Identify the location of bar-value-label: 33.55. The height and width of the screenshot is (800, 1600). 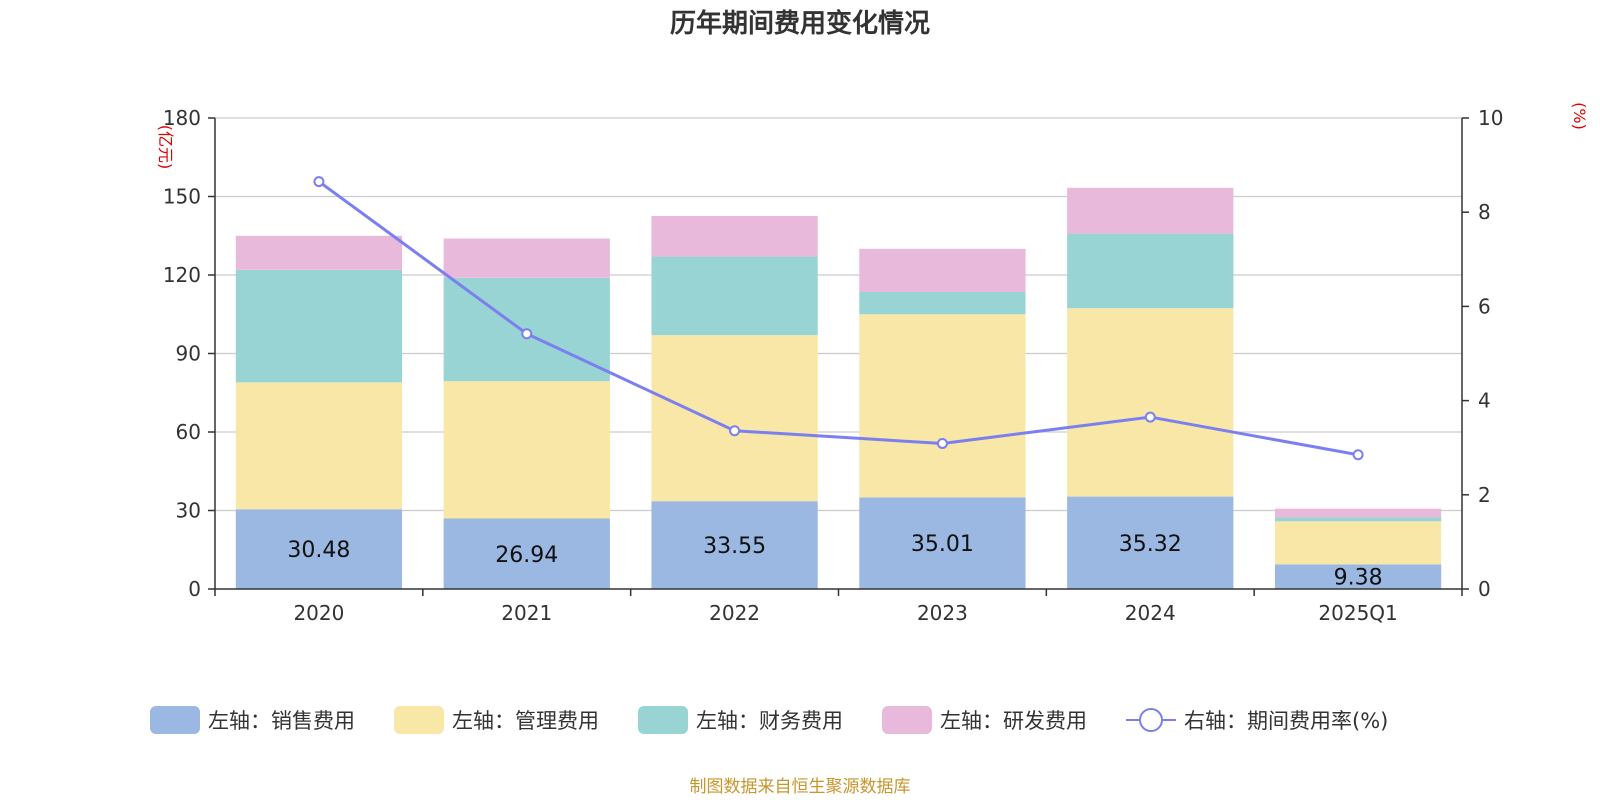
(734, 546).